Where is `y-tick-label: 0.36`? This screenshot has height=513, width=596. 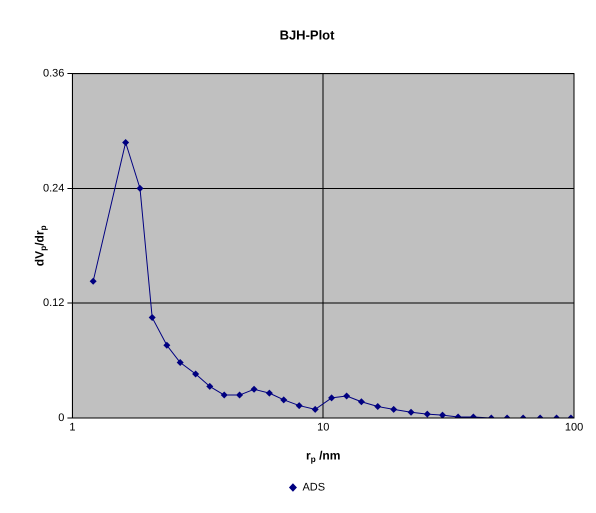
y-tick-label: 0.36 is located at coordinates (53, 74).